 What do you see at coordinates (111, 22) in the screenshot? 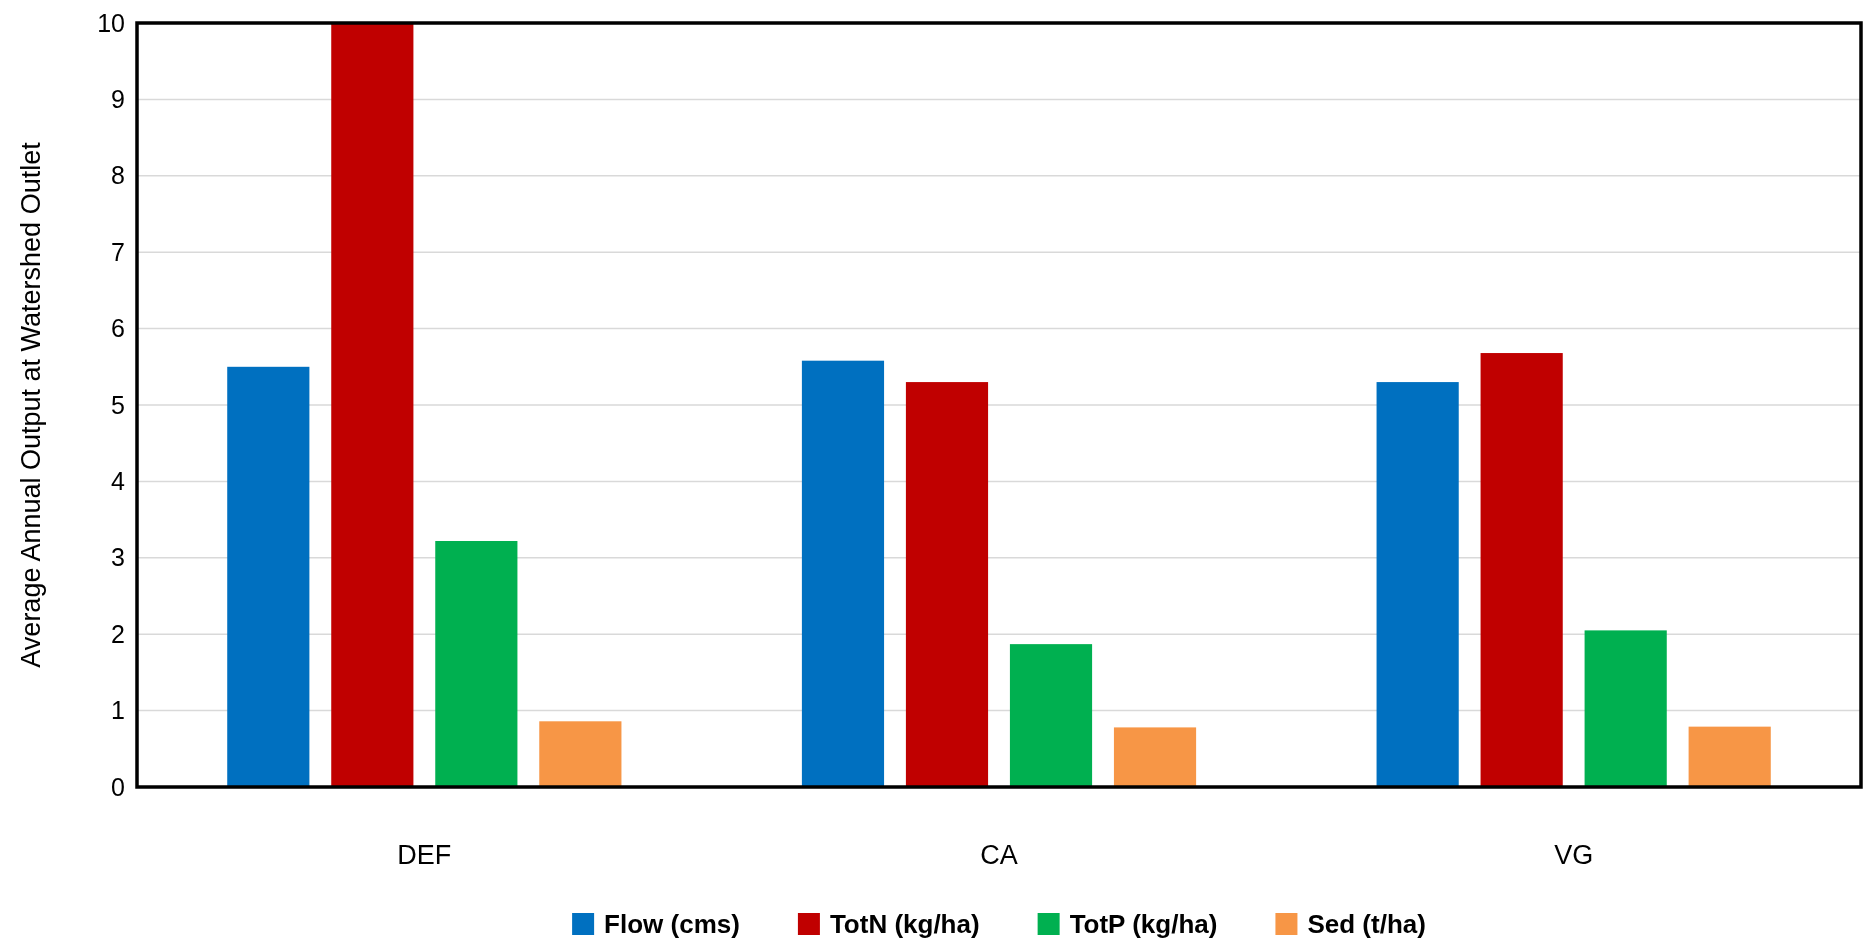
I see `y-tick-label: 10` at bounding box center [111, 22].